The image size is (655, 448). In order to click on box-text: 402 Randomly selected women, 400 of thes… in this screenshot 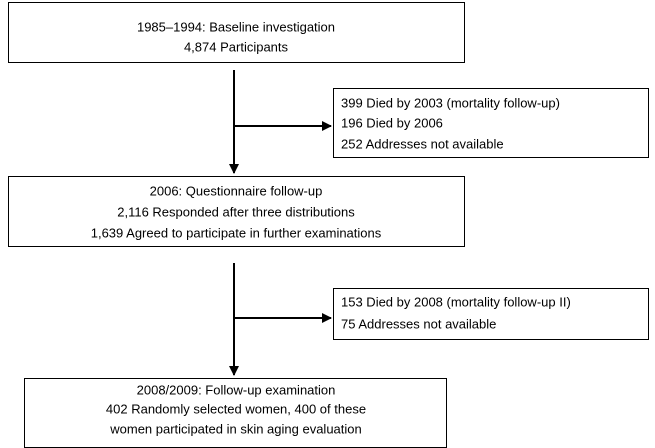, I will do `click(236, 408)`.